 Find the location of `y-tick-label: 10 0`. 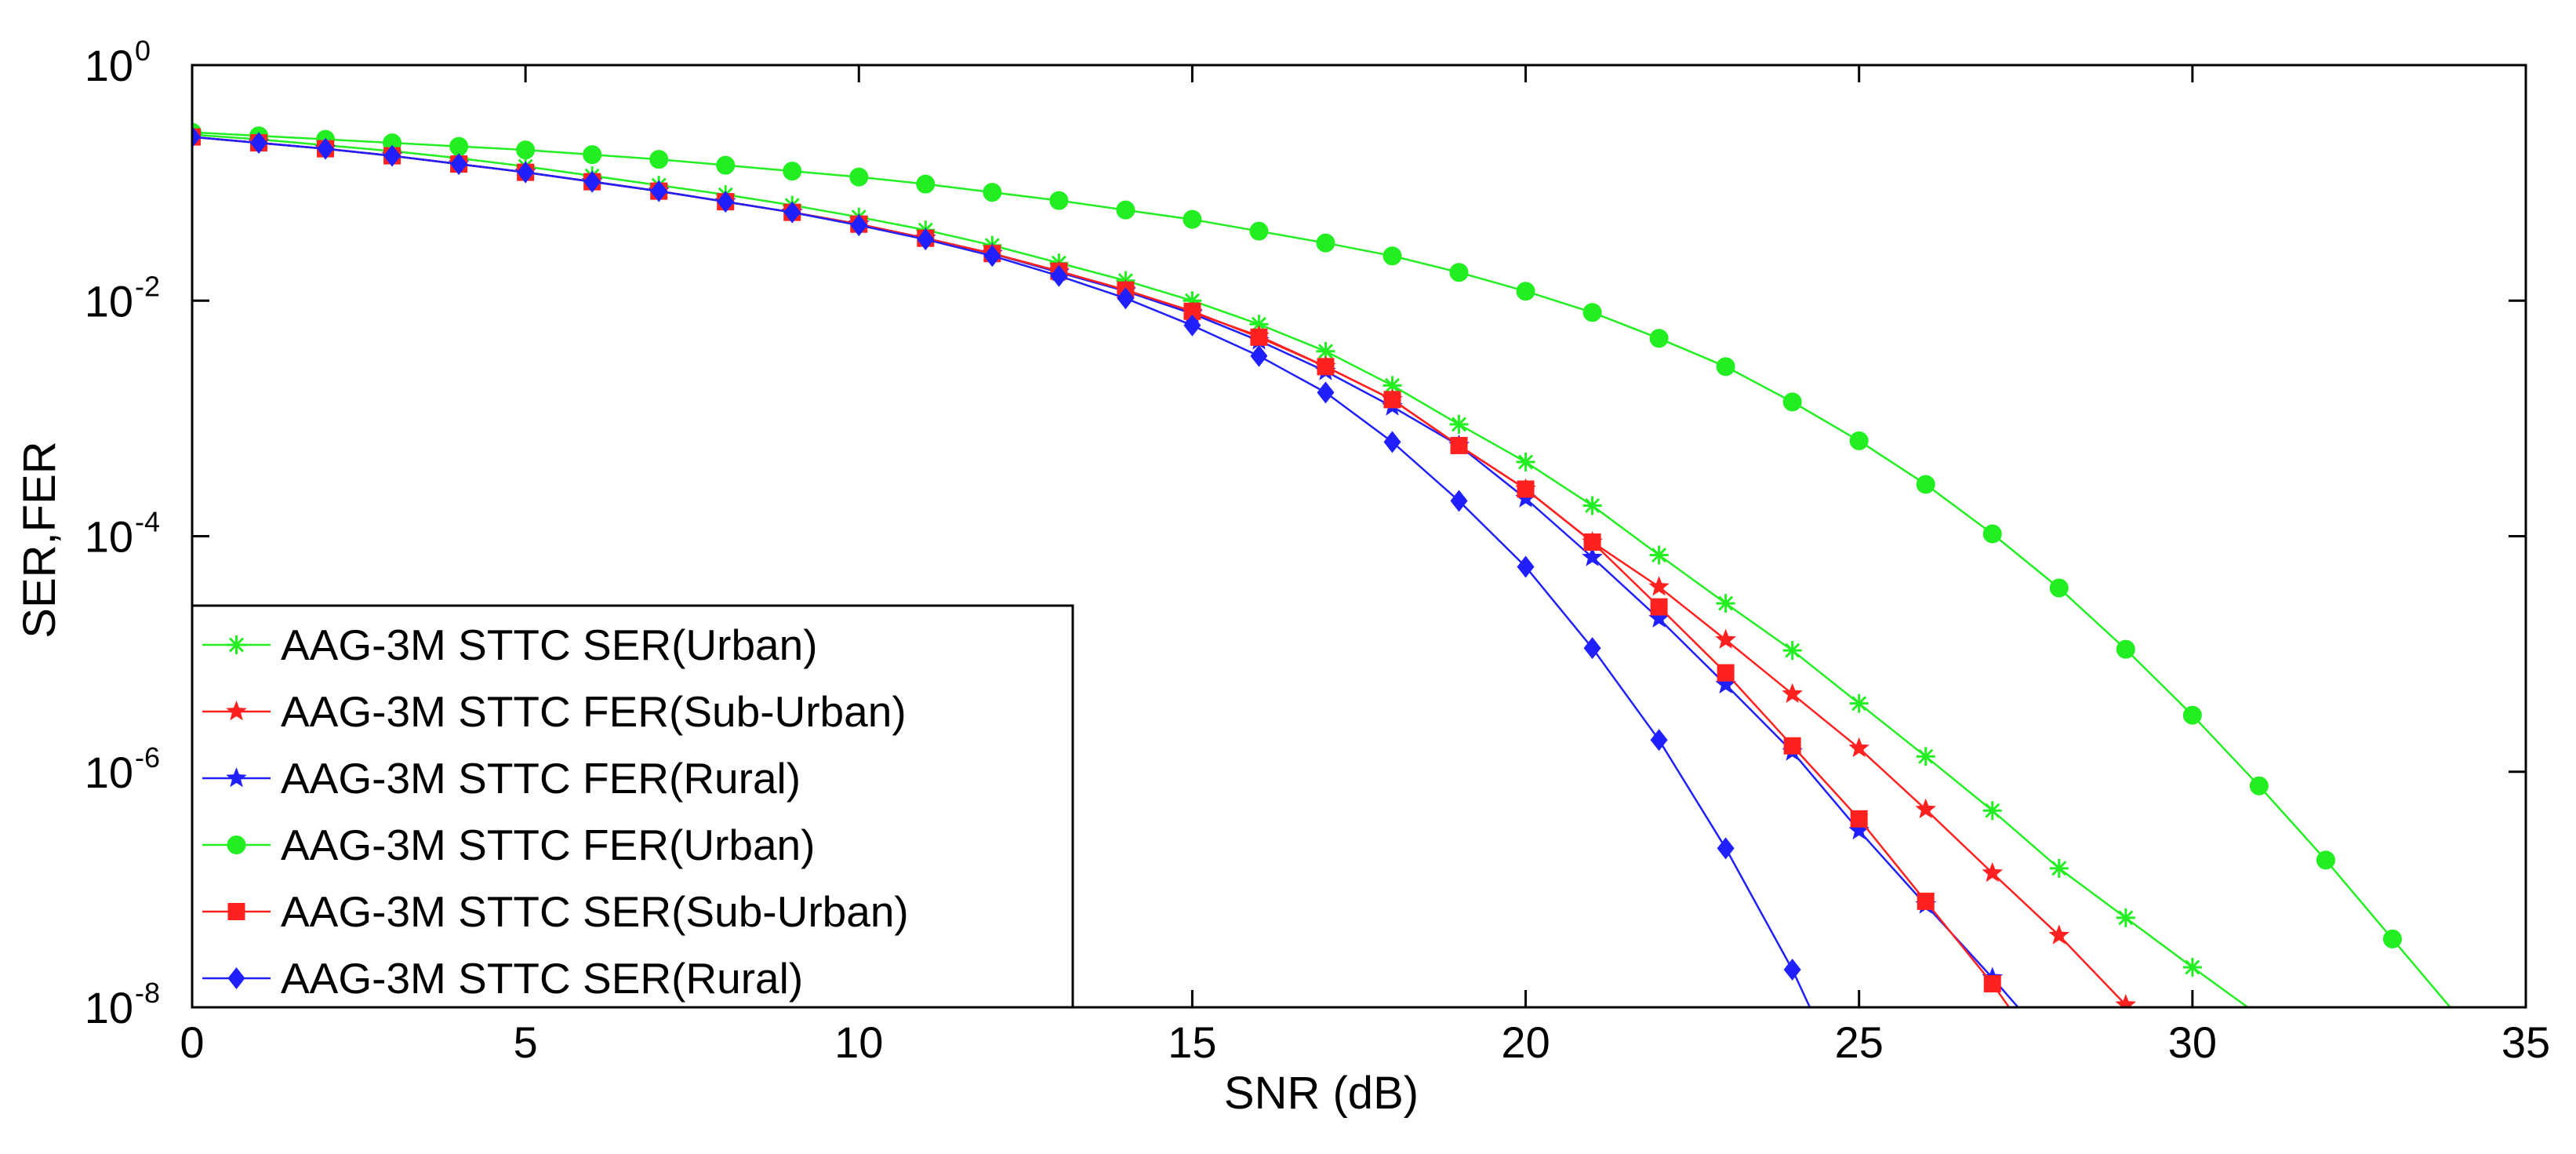

y-tick-label: 10 0 is located at coordinates (118, 62).